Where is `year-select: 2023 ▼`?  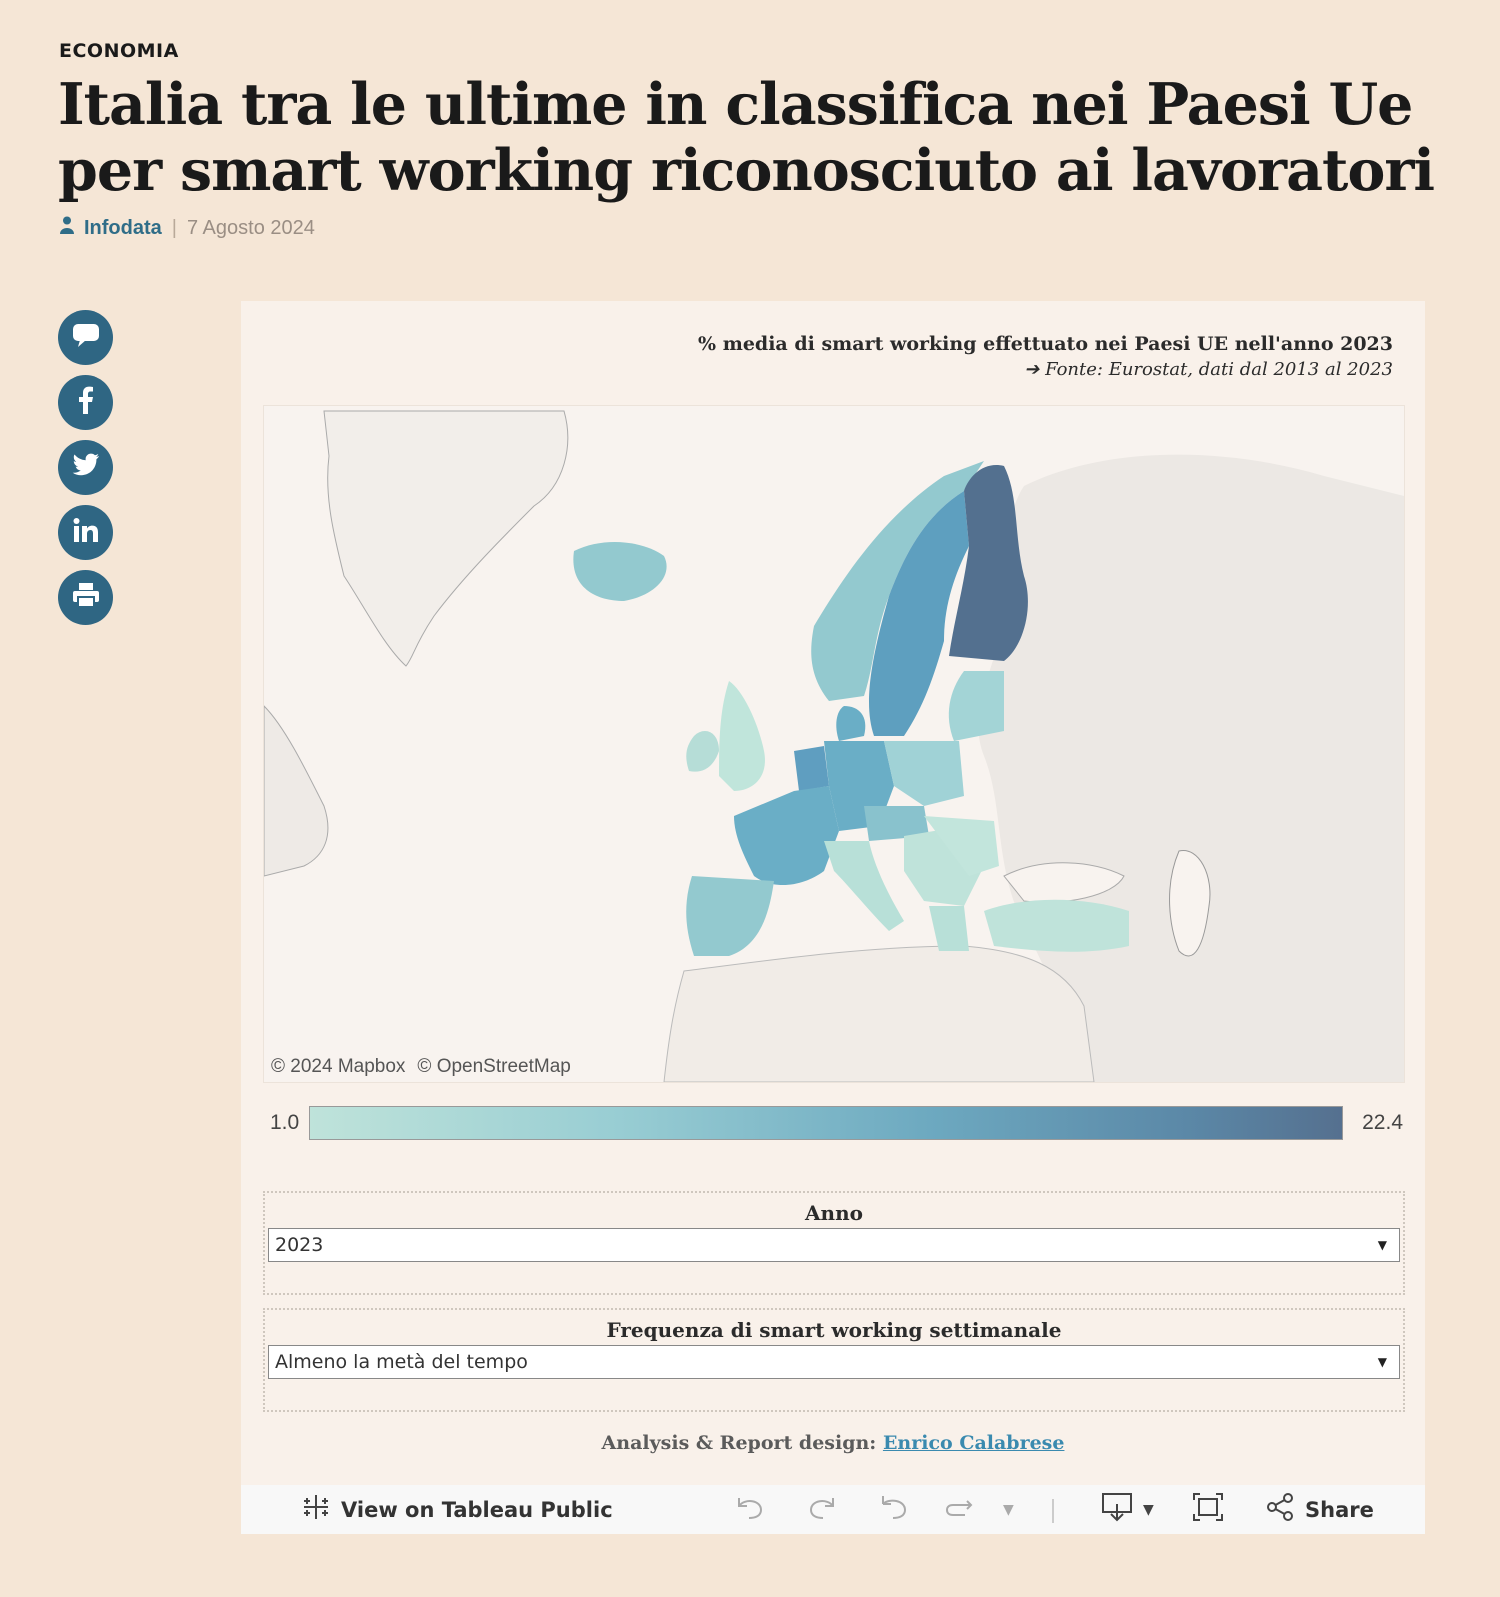 year-select: 2023 ▼ is located at coordinates (834, 1245).